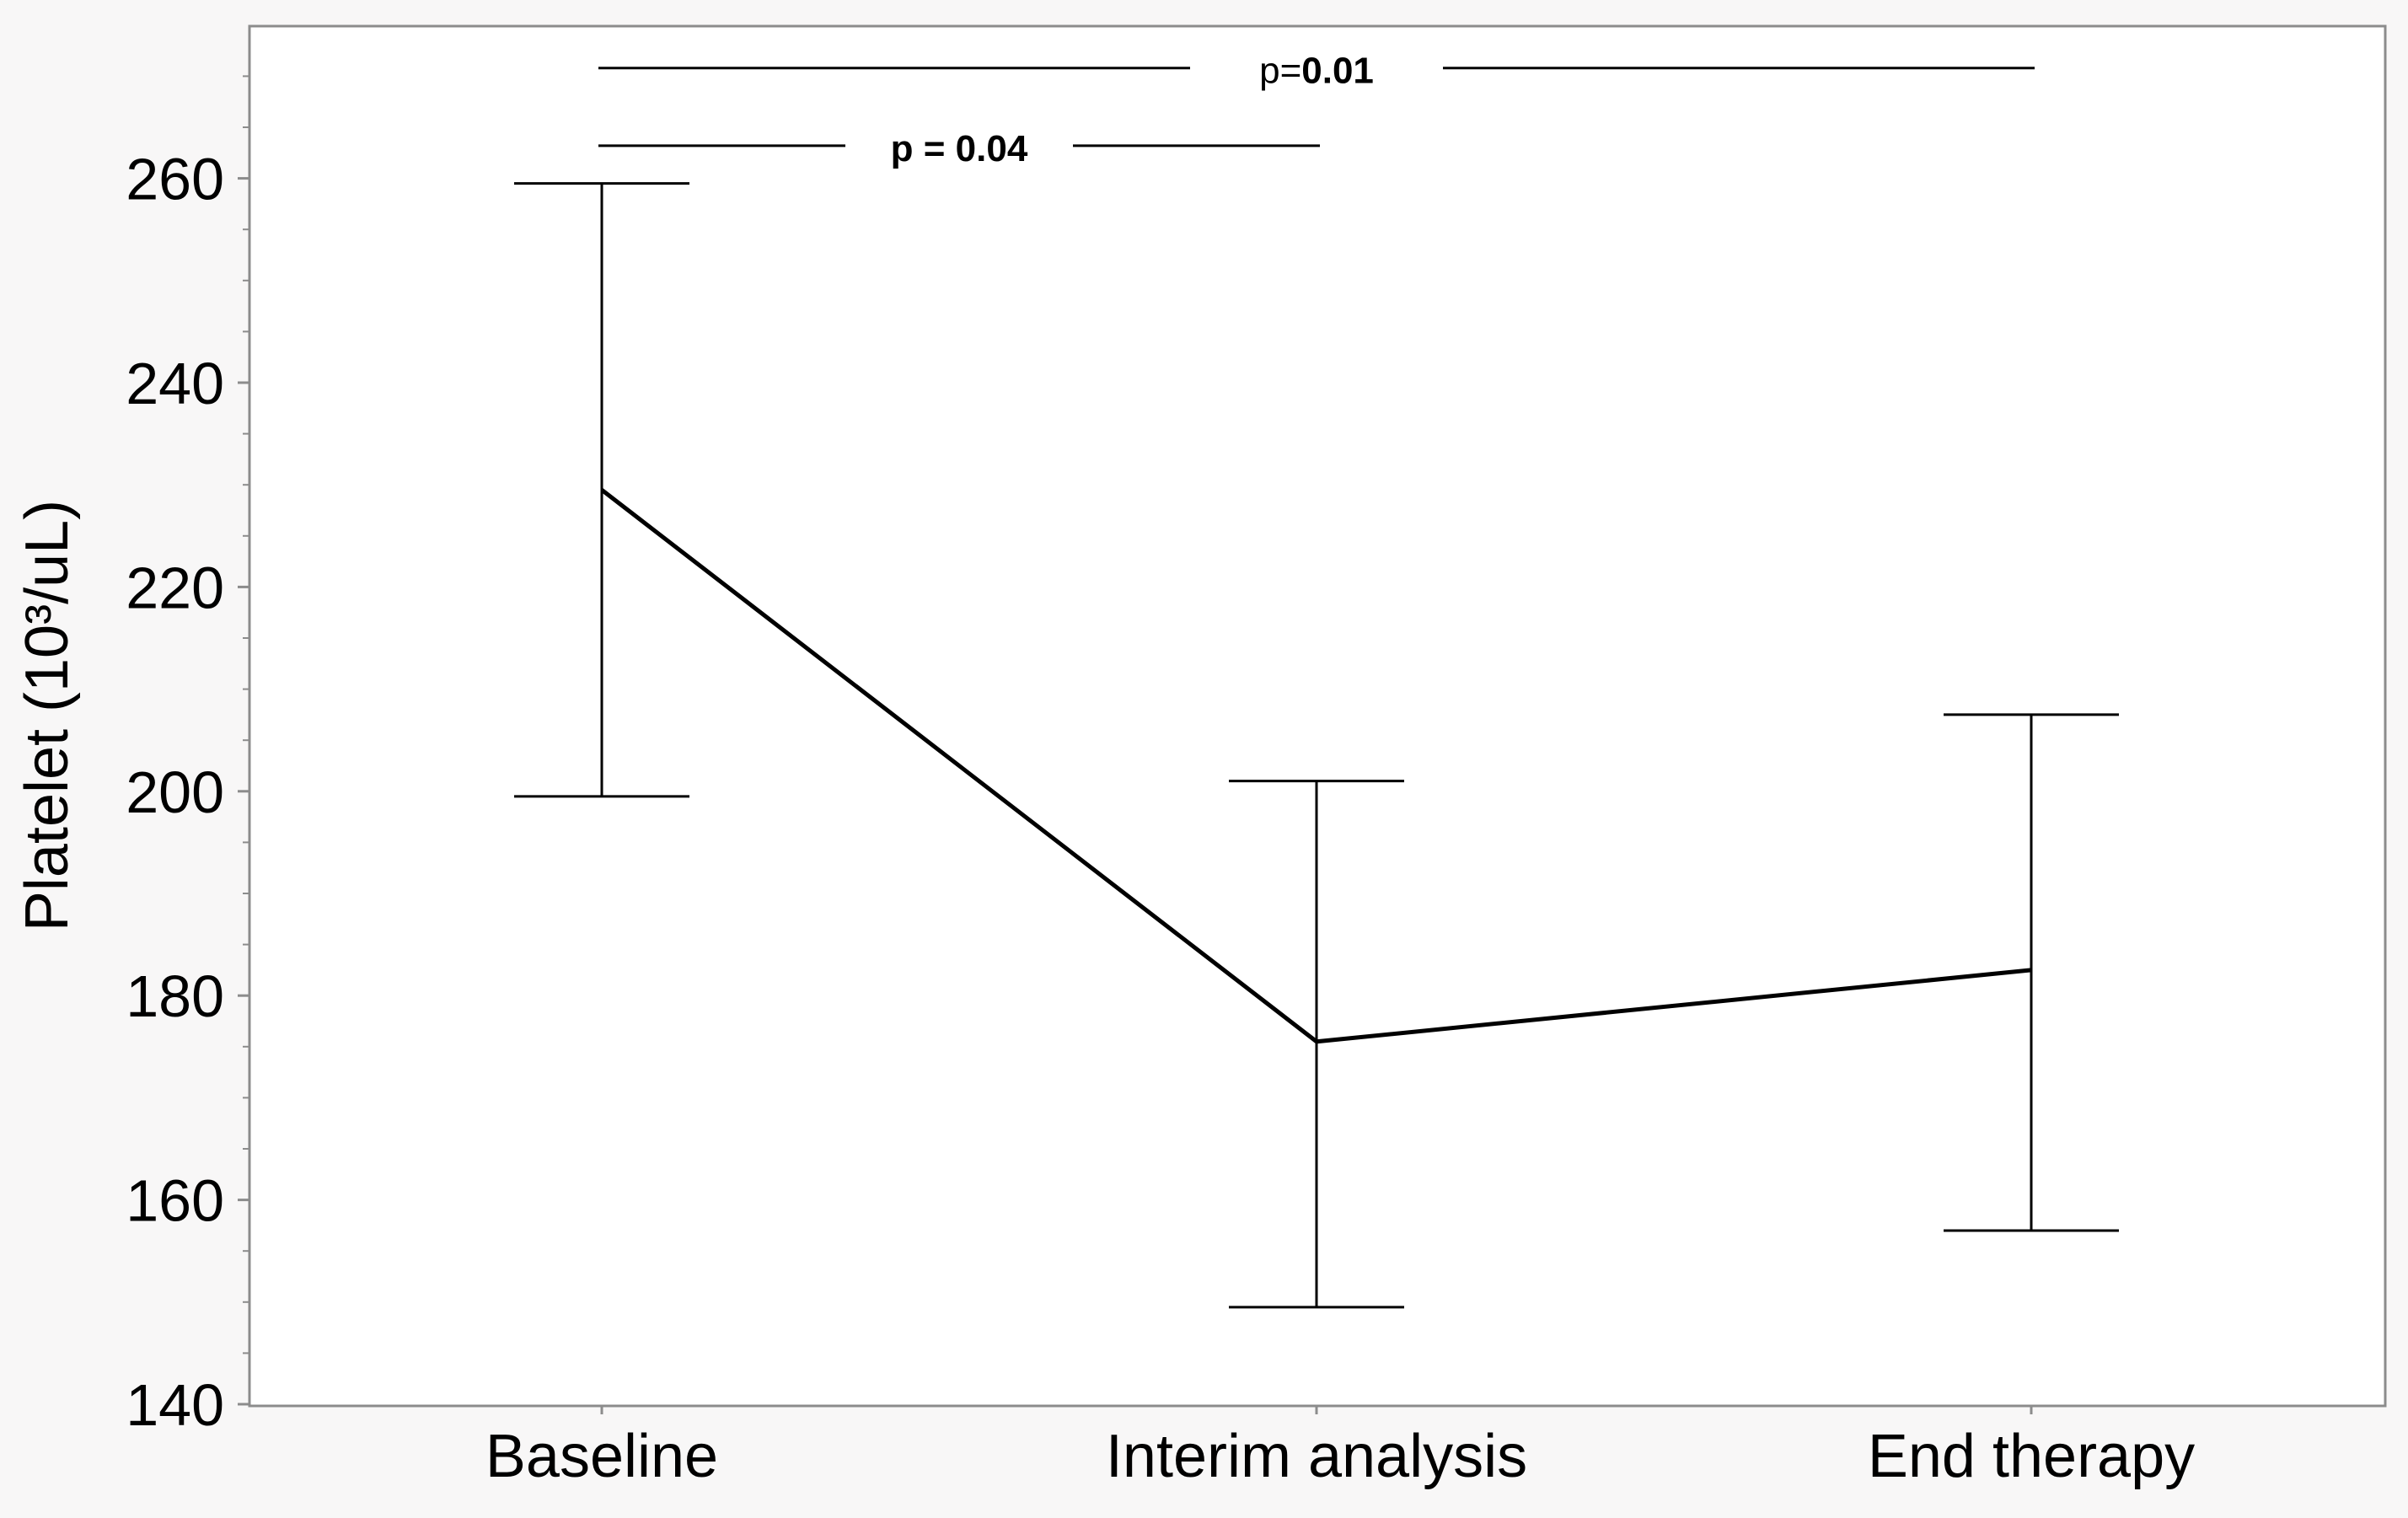 The height and width of the screenshot is (1518, 2408). I want to click on y-tick-label: 240, so click(175, 383).